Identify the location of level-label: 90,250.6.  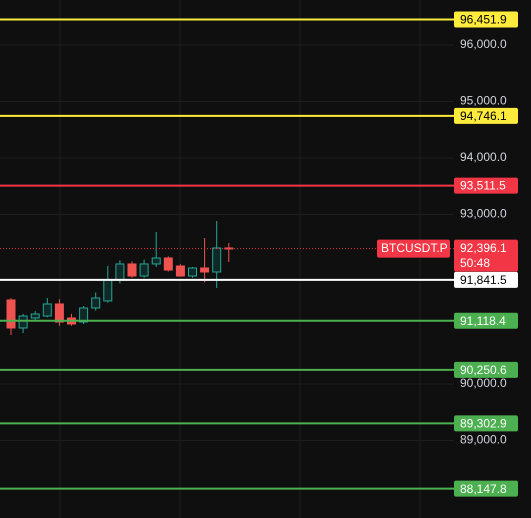
(483, 370).